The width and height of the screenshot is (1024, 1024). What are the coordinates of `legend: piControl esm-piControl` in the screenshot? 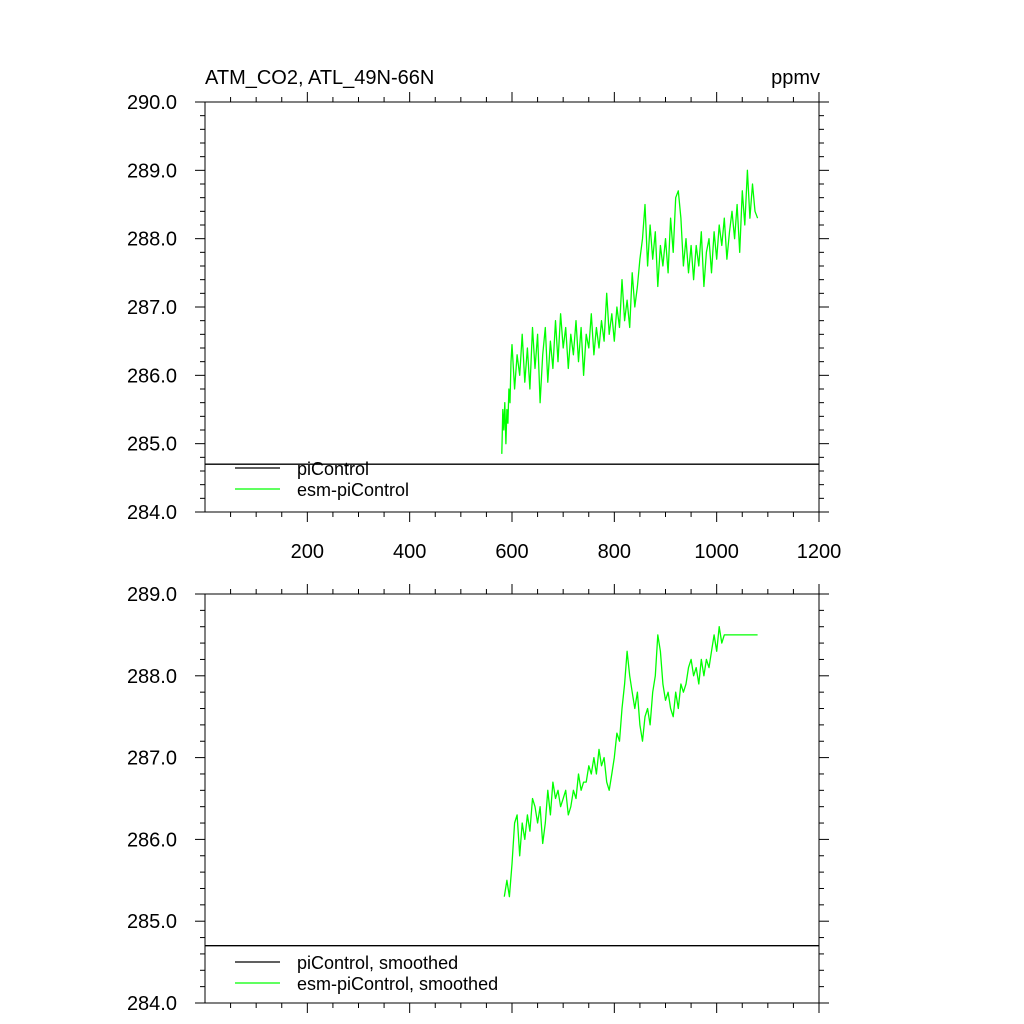 It's located at (322, 479).